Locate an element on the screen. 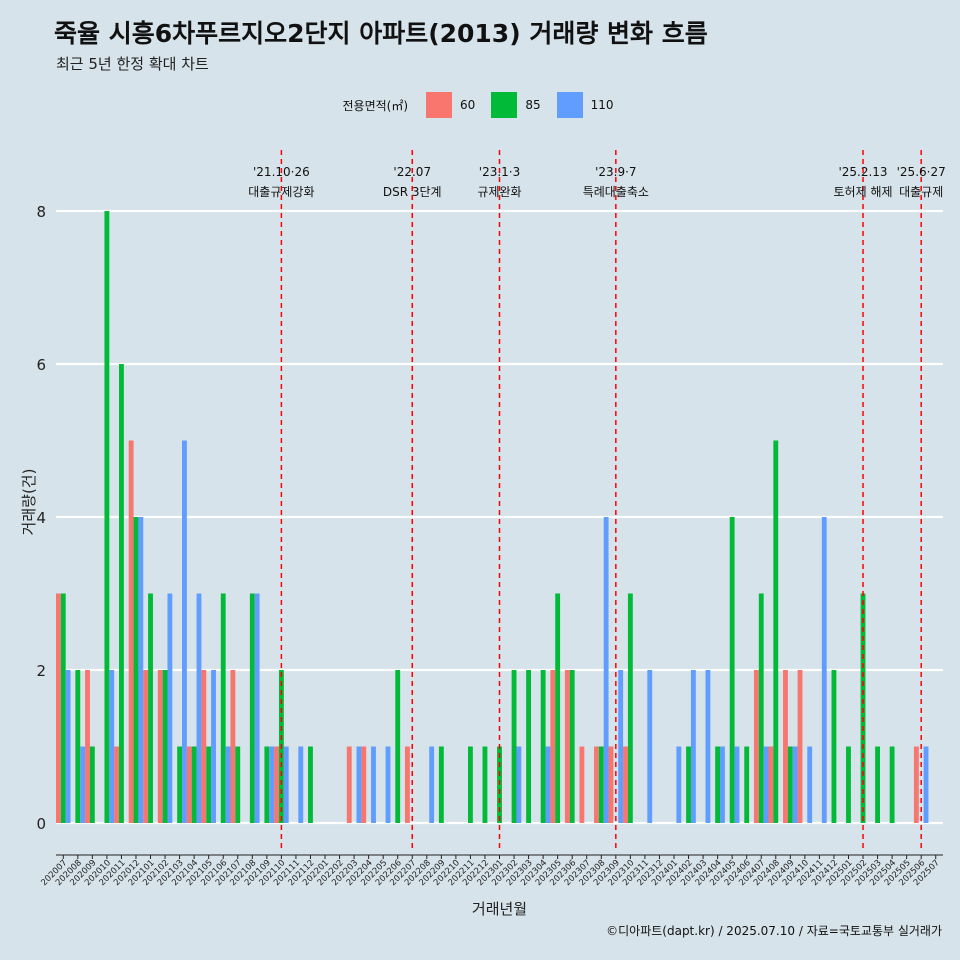  event-label-202110: 대출규제강화 is located at coordinates (281, 192).